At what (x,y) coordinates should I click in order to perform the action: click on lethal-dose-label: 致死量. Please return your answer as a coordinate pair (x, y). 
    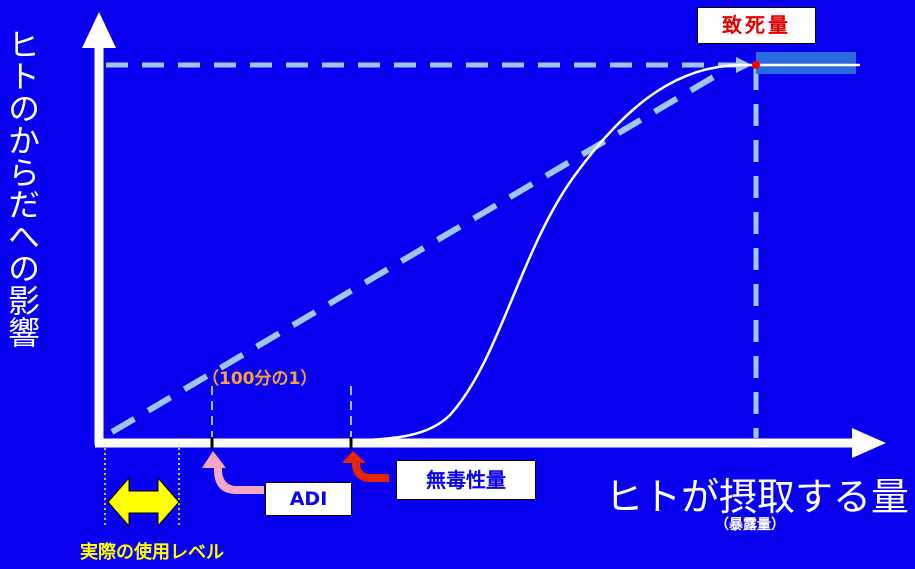
    Looking at the image, I should click on (756, 25).